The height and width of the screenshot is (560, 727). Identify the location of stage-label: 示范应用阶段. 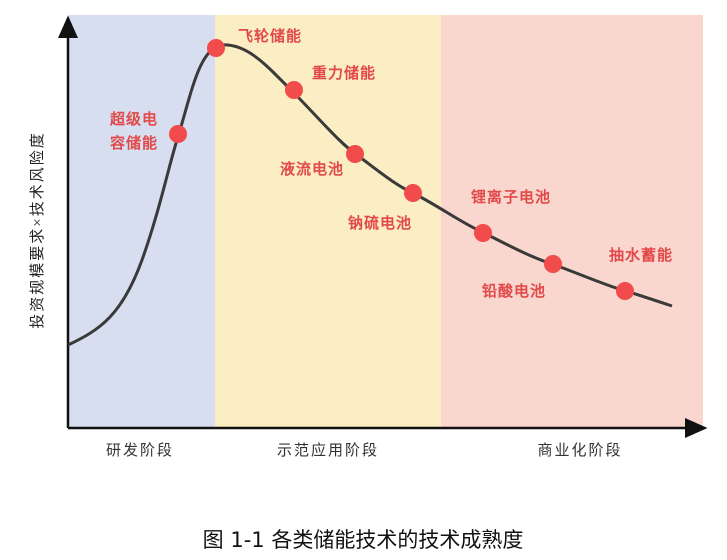
(328, 450).